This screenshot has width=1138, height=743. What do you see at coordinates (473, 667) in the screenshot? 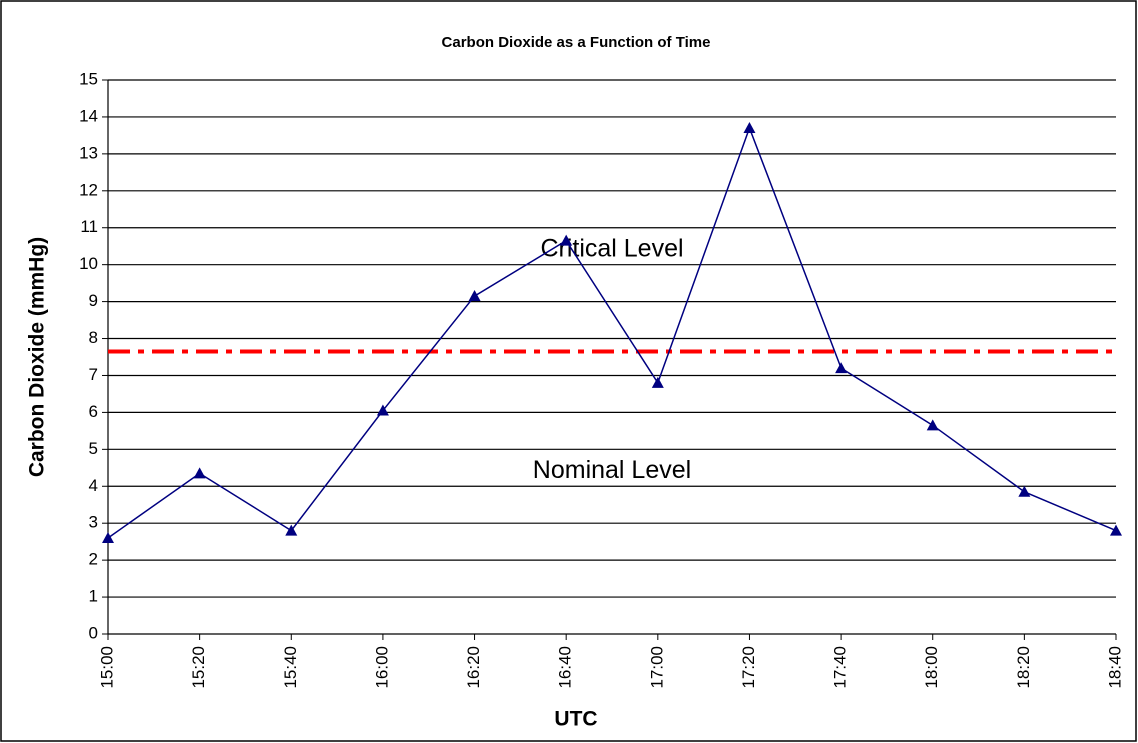
I see `x-tick-label: 16:20` at bounding box center [473, 667].